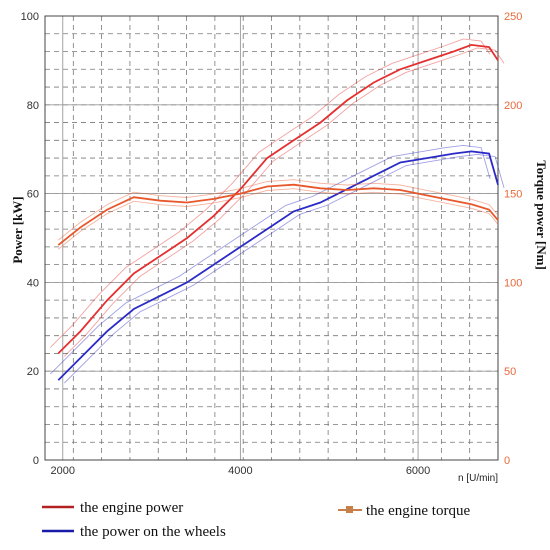  I want to click on x-tick-label: 2000, so click(63, 471).